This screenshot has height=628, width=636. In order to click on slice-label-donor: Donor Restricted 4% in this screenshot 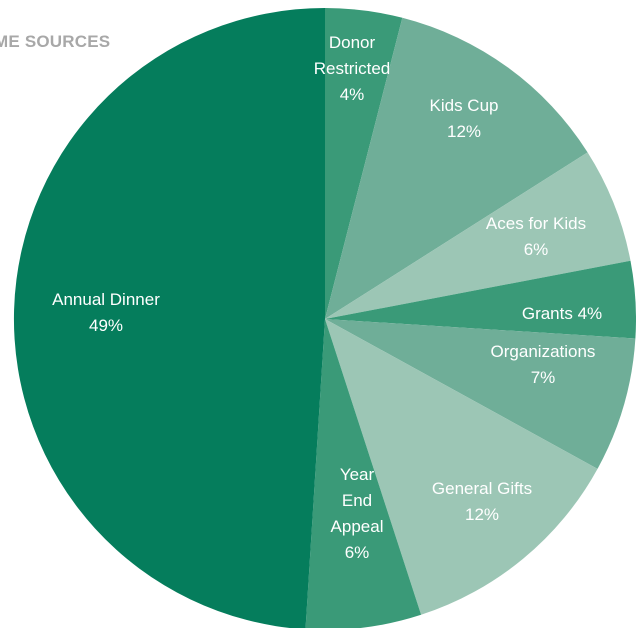, I will do `click(352, 68)`.